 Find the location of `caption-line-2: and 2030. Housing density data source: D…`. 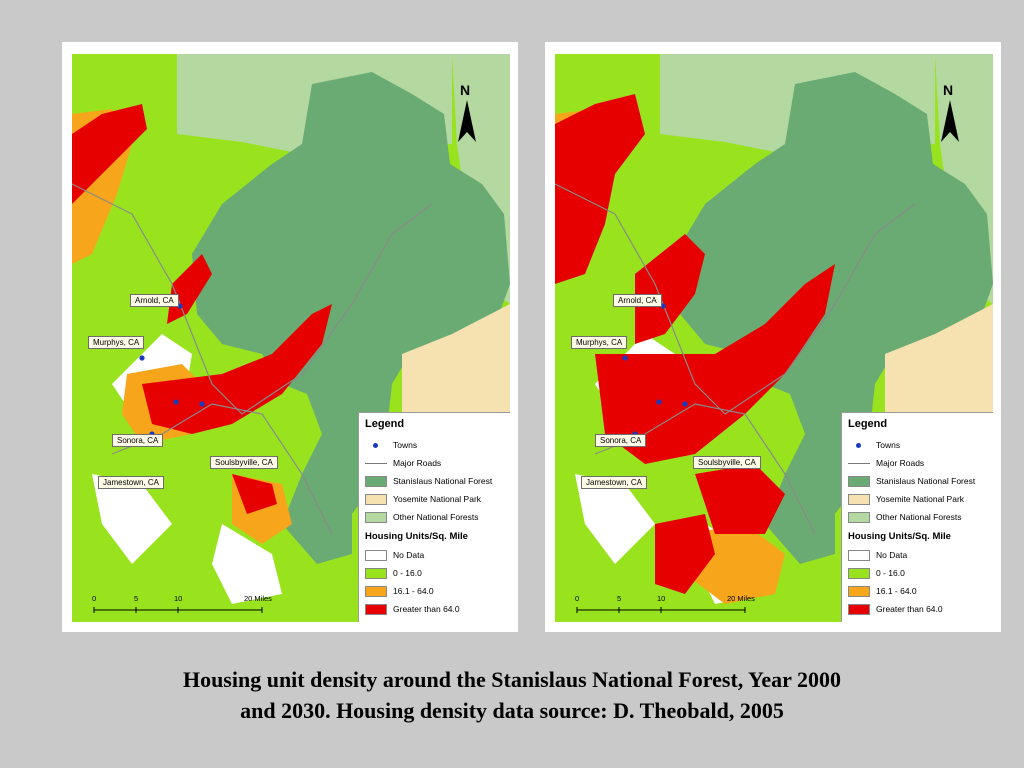

caption-line-2: and 2030. Housing density data source: D… is located at coordinates (512, 710).